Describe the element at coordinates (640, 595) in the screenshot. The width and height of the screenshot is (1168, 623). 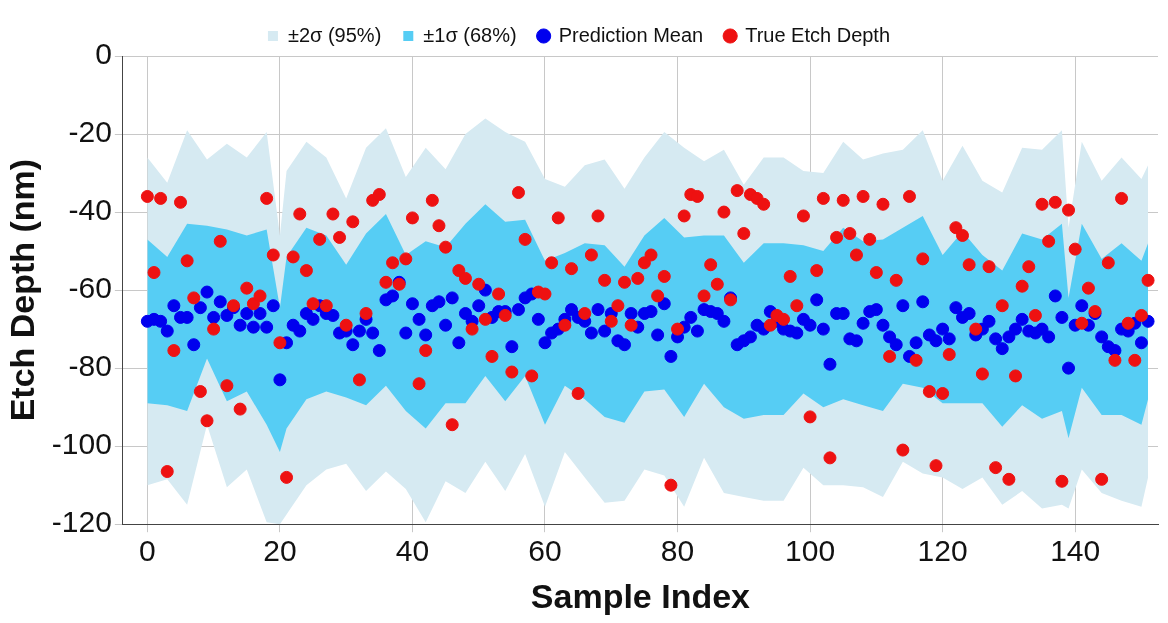
I see `x-axis-title: Sample Index` at that location.